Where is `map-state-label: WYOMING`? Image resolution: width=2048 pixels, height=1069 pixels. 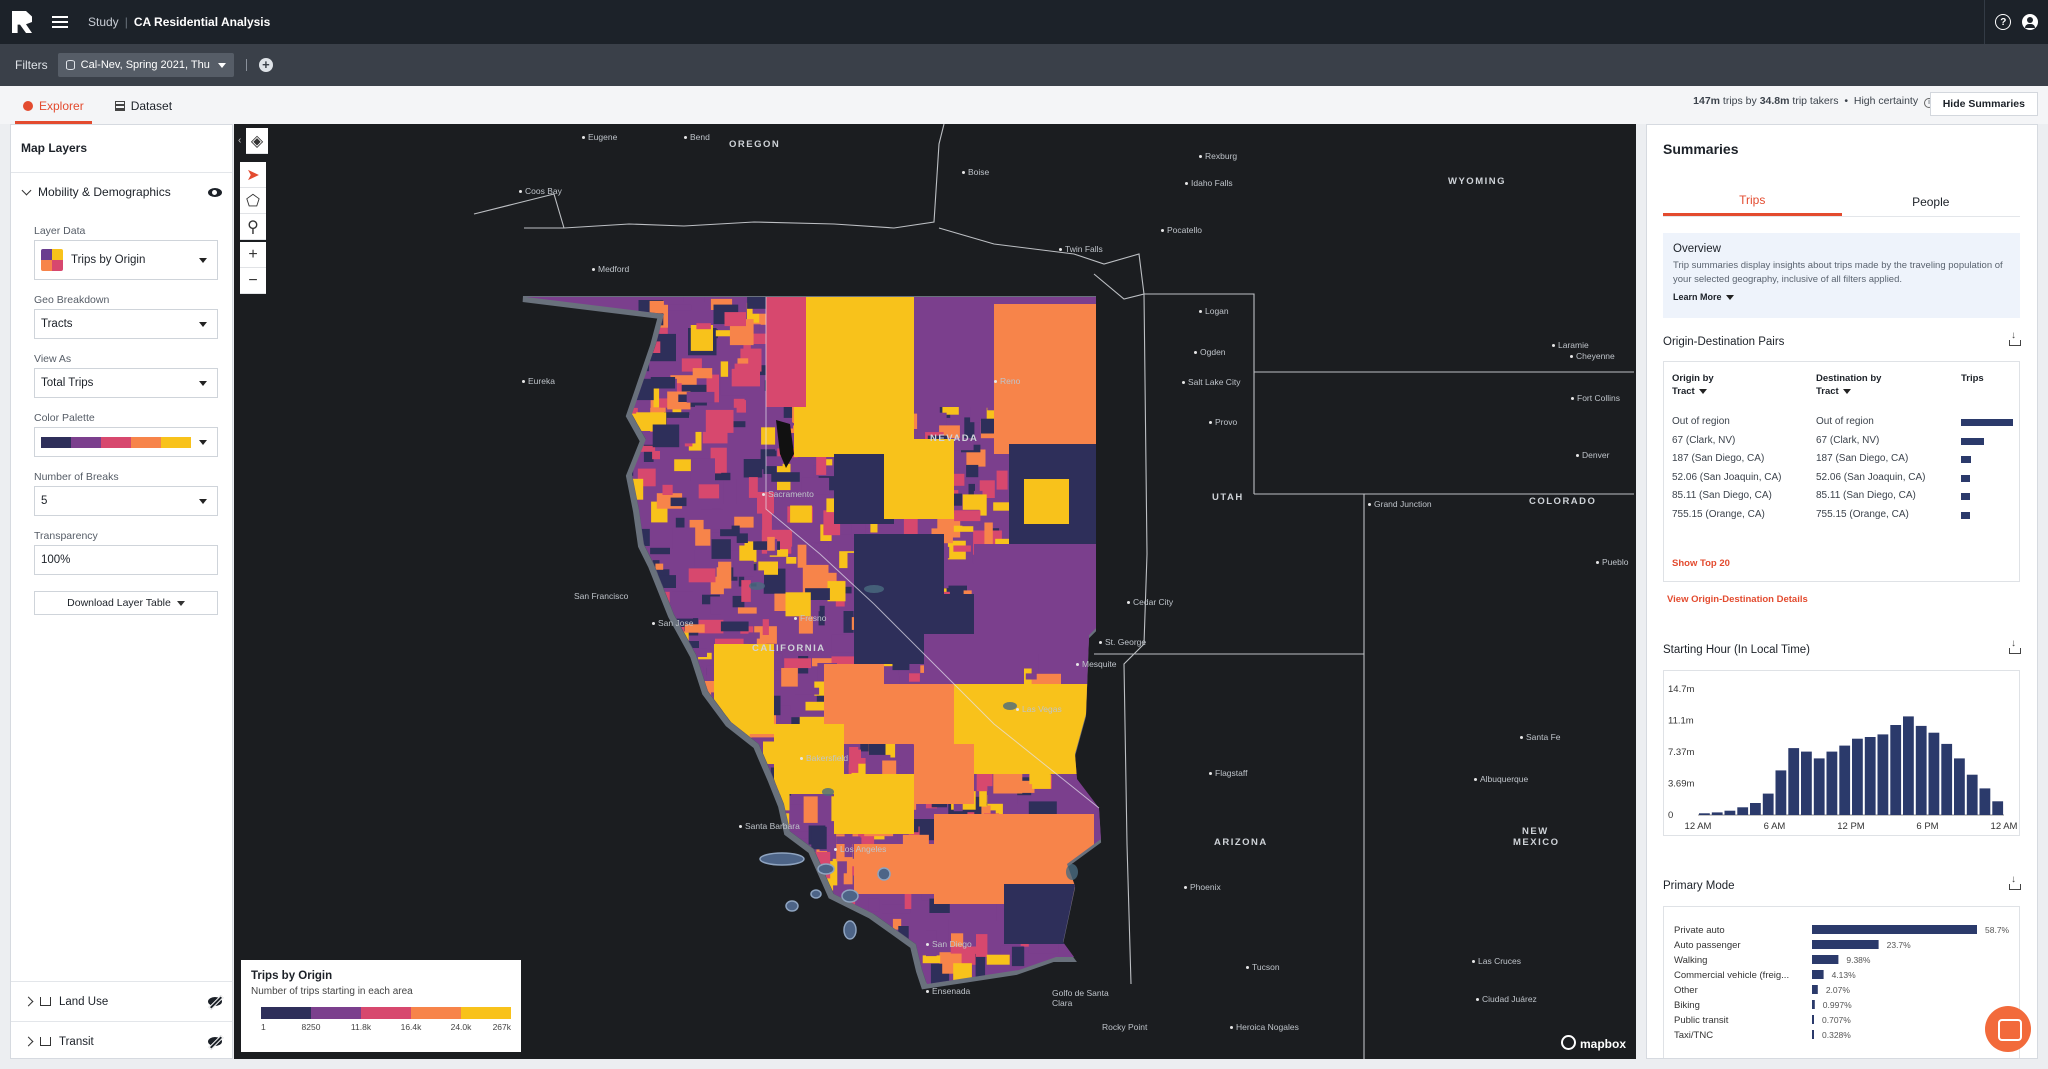 map-state-label: WYOMING is located at coordinates (1477, 181).